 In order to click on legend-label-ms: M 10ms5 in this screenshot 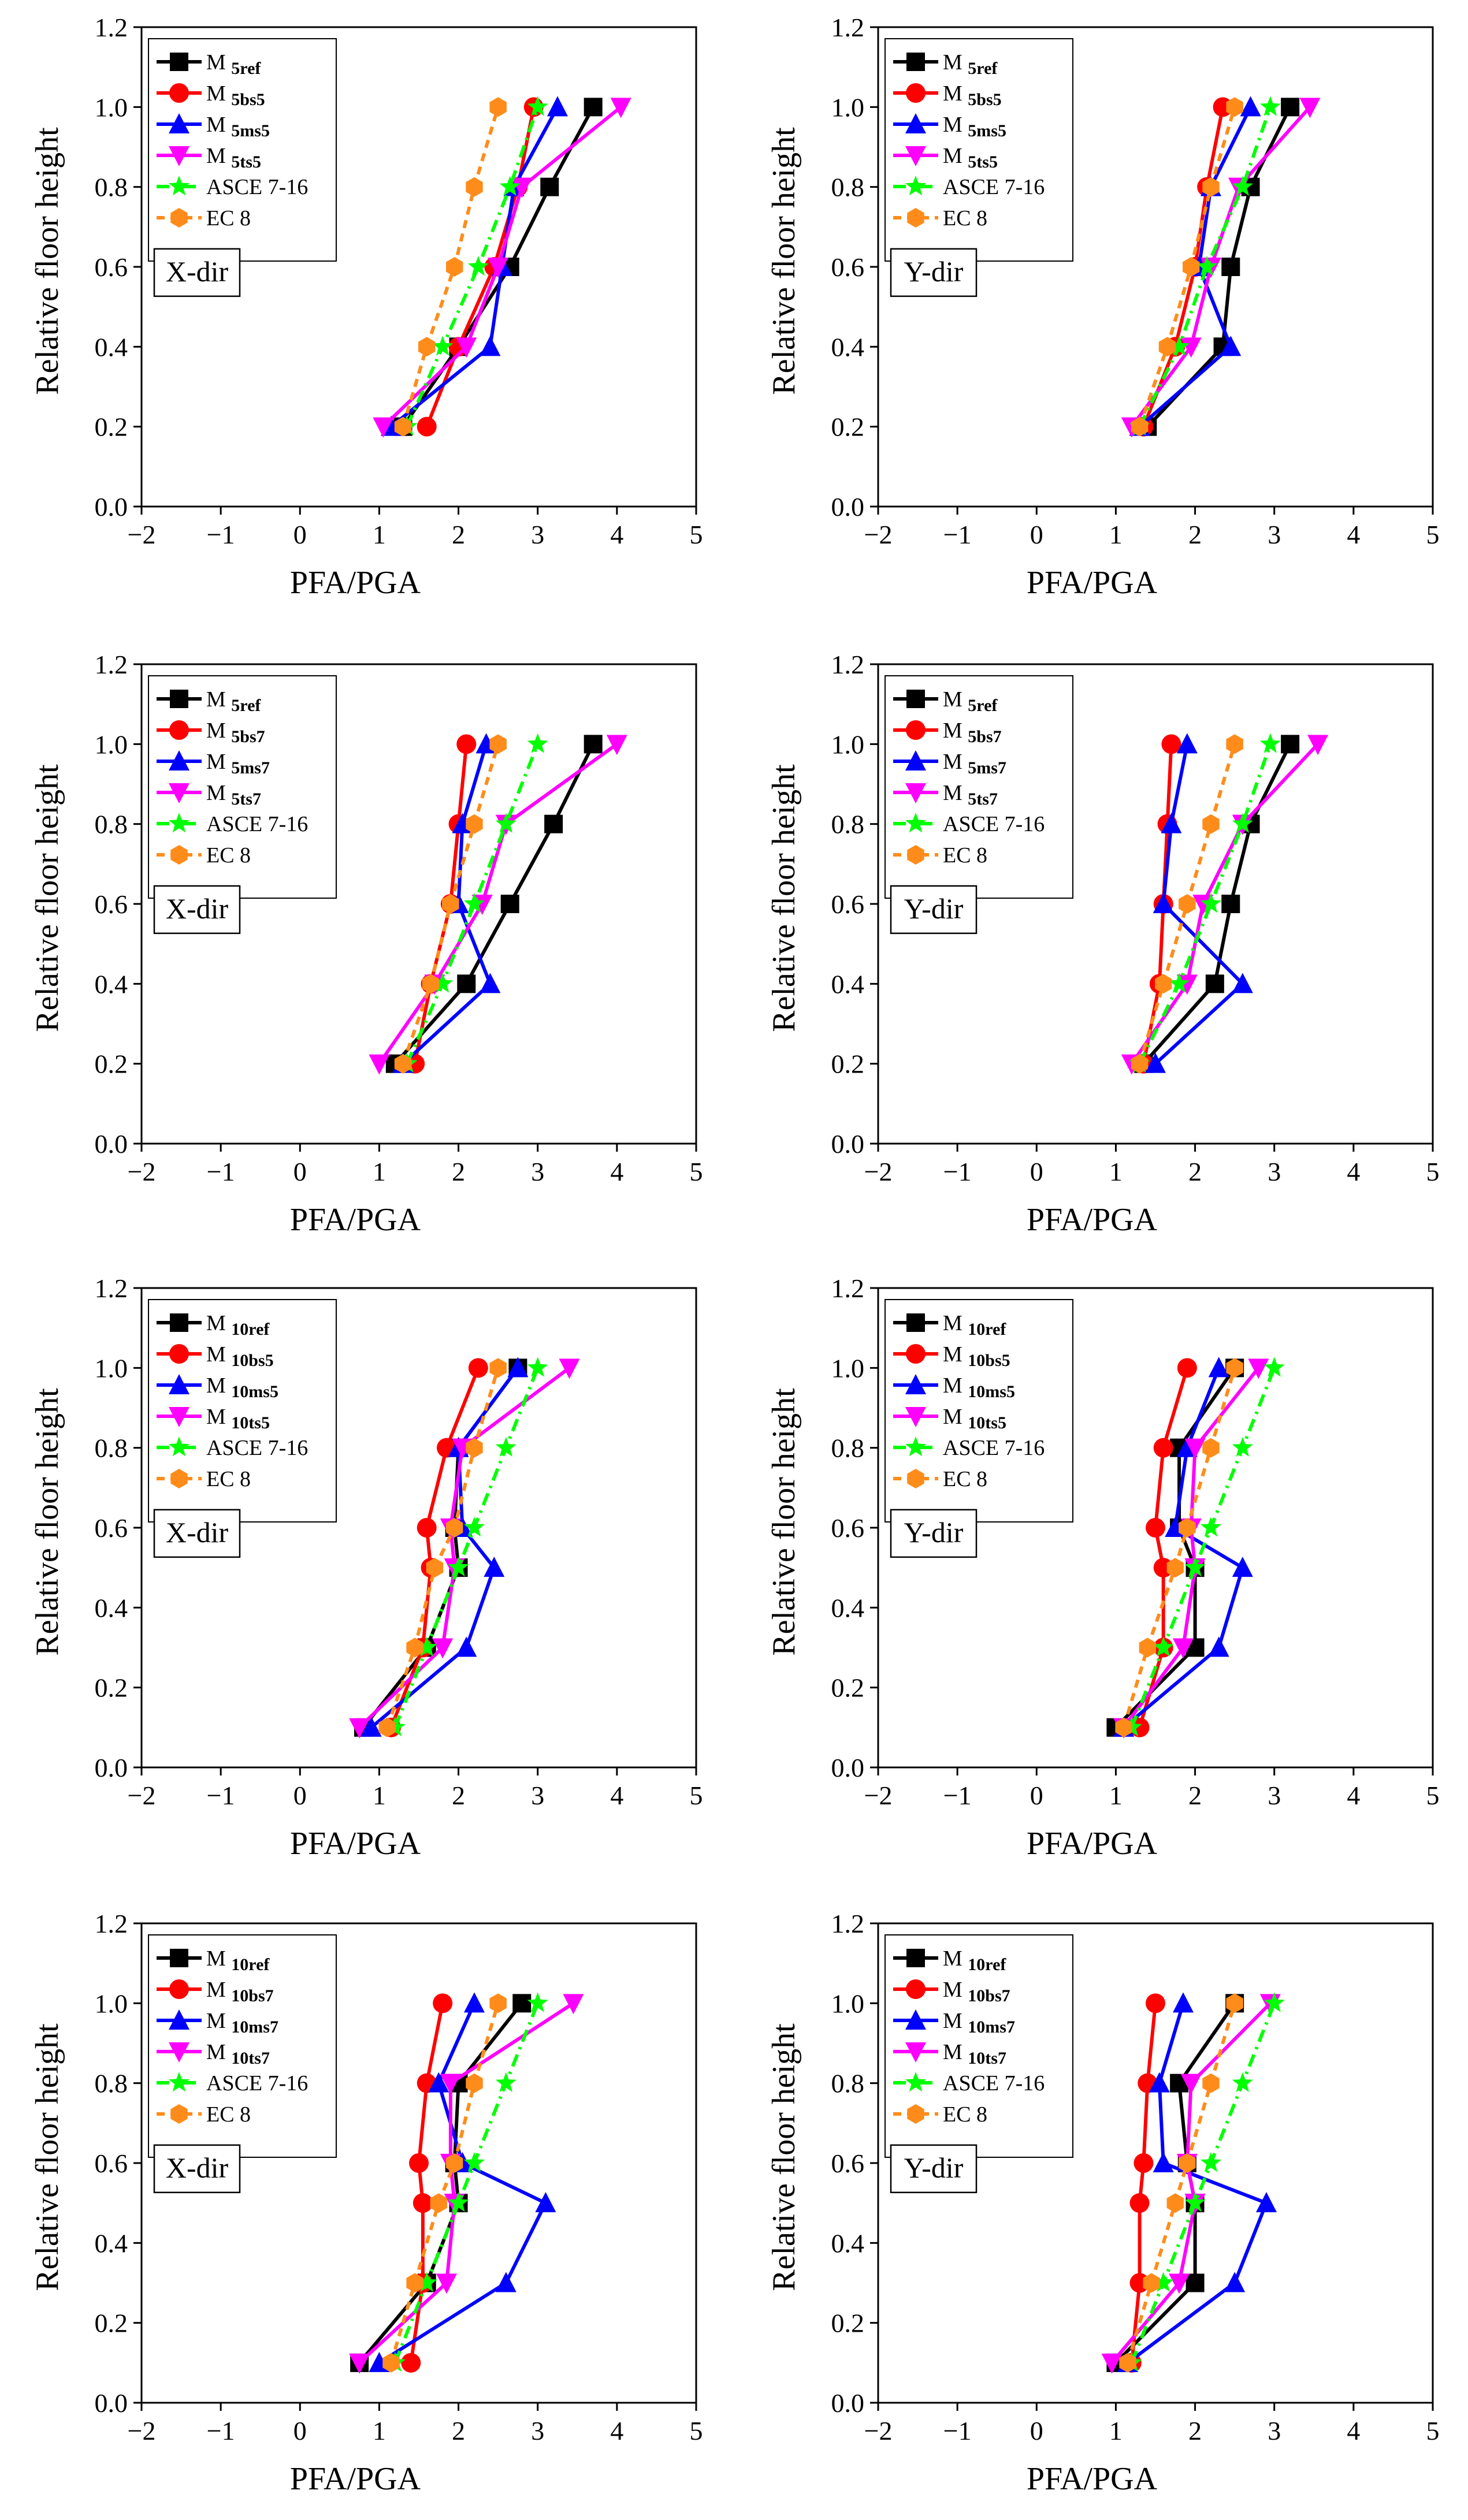, I will do `click(242, 1387)`.